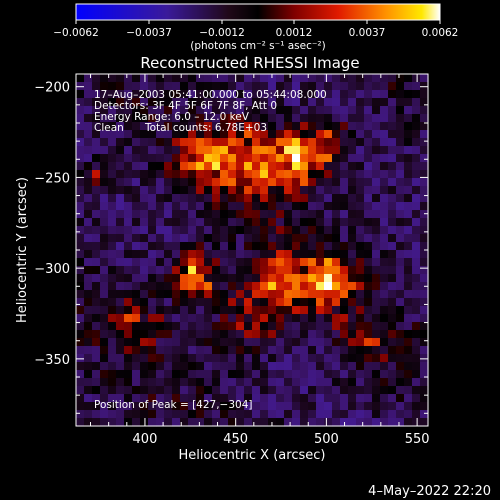 Image resolution: width=500 pixels, height=500 pixels. Describe the element at coordinates (52, 269) in the screenshot. I see `y-tick-label: −300` at that location.